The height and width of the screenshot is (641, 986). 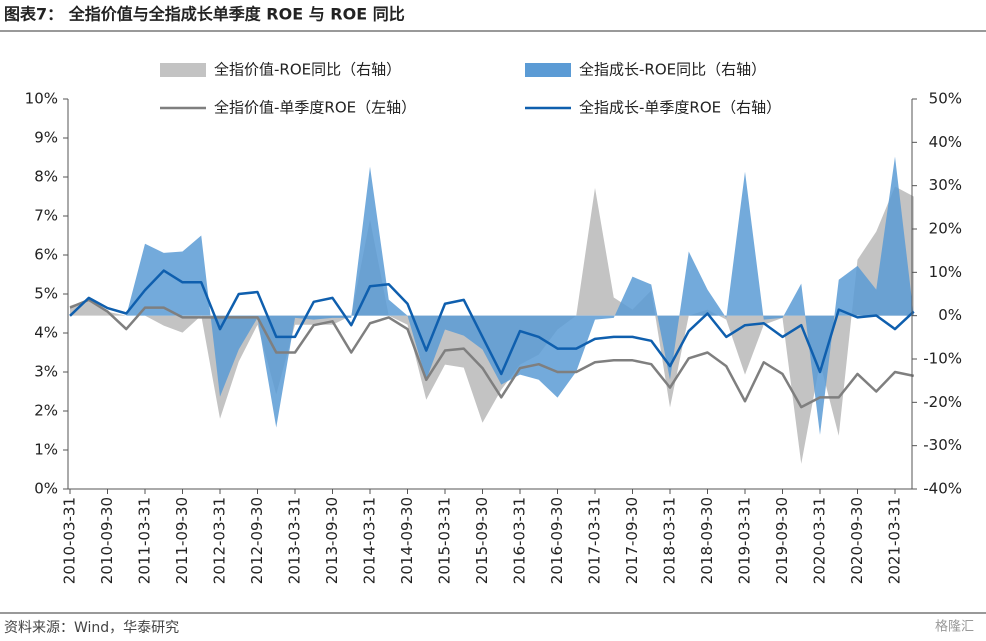 I want to click on legend-label: 全指成长-单季度ROE（右轴）, so click(x=680, y=108).